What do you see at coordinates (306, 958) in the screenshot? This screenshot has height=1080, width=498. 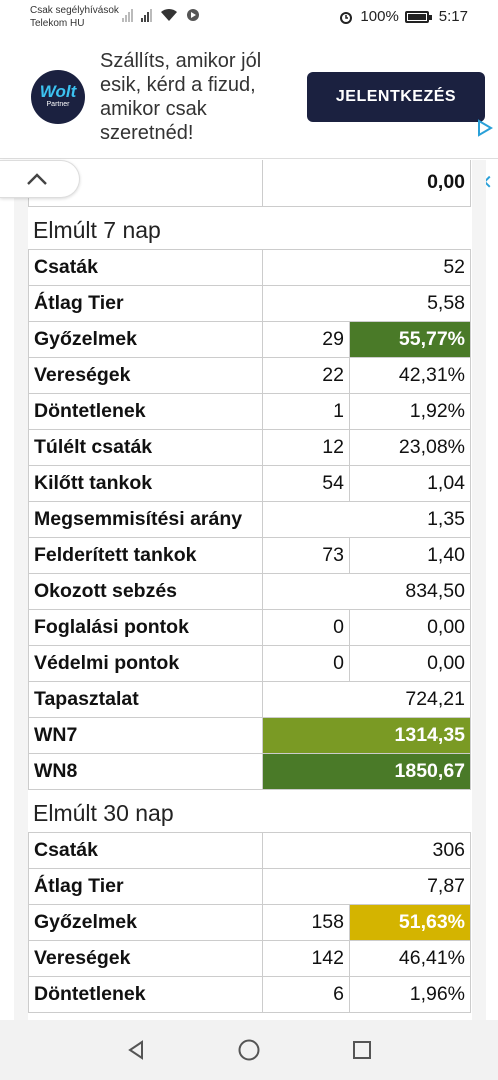 I see `row-count: 142` at bounding box center [306, 958].